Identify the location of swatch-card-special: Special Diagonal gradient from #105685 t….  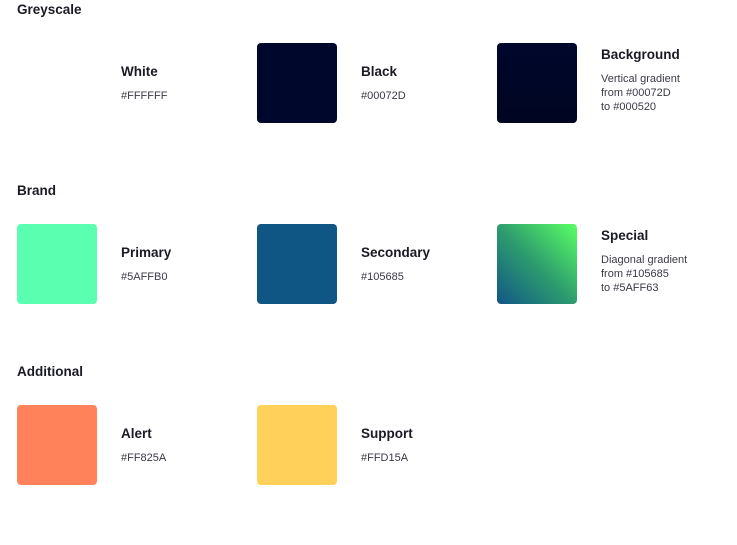
(617, 264).